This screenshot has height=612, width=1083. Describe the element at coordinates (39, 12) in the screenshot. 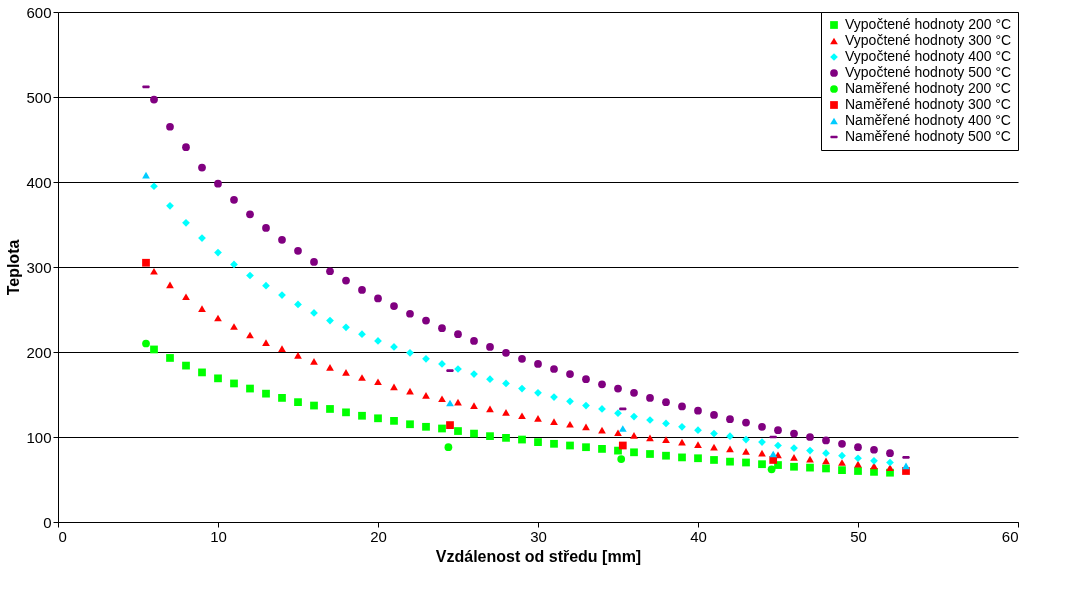

I see `y-tick-label: 600` at that location.